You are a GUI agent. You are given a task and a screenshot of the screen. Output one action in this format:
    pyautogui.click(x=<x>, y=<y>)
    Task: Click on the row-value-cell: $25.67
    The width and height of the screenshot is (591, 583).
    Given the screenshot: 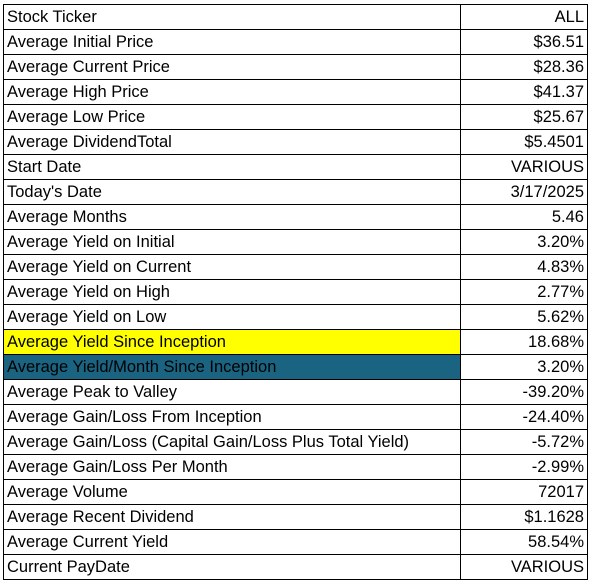 What is the action you would take?
    pyautogui.click(x=524, y=117)
    